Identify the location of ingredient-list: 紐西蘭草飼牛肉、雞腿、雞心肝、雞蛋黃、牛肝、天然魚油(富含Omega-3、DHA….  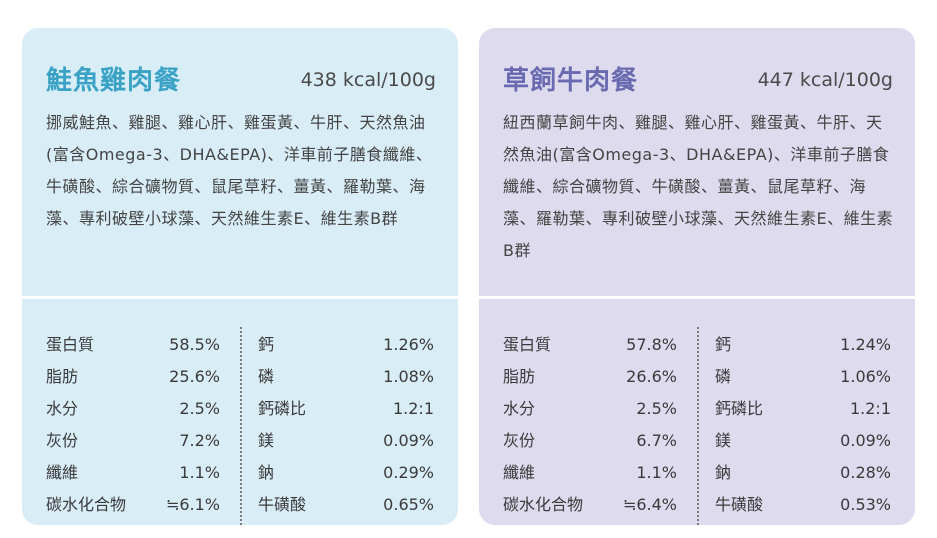
(698, 186).